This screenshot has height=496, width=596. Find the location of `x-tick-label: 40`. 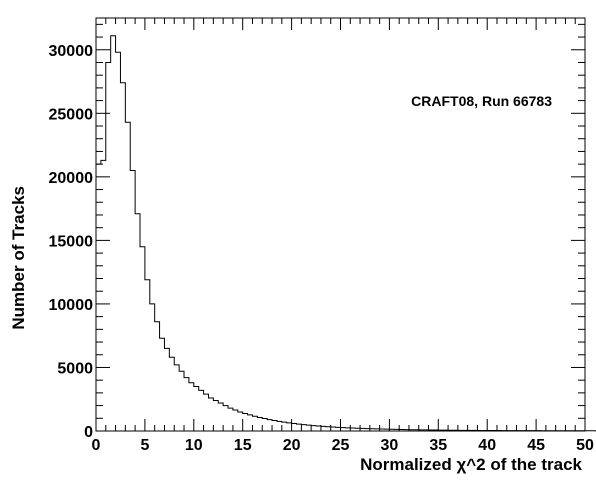

x-tick-label: 40 is located at coordinates (487, 445).